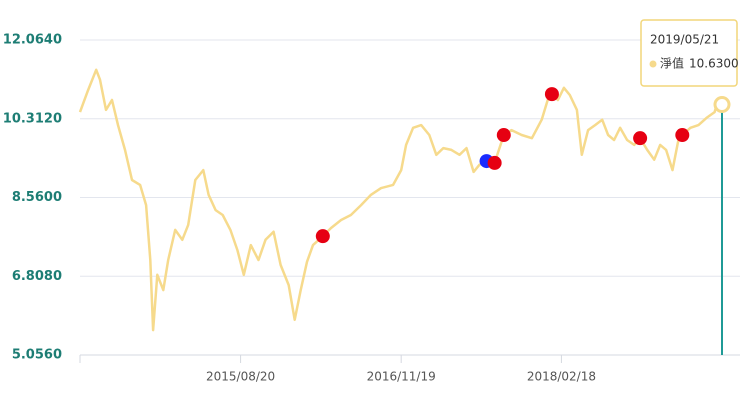 Image resolution: width=740 pixels, height=410 pixels. I want to click on tooltip-swatch, so click(653, 64).